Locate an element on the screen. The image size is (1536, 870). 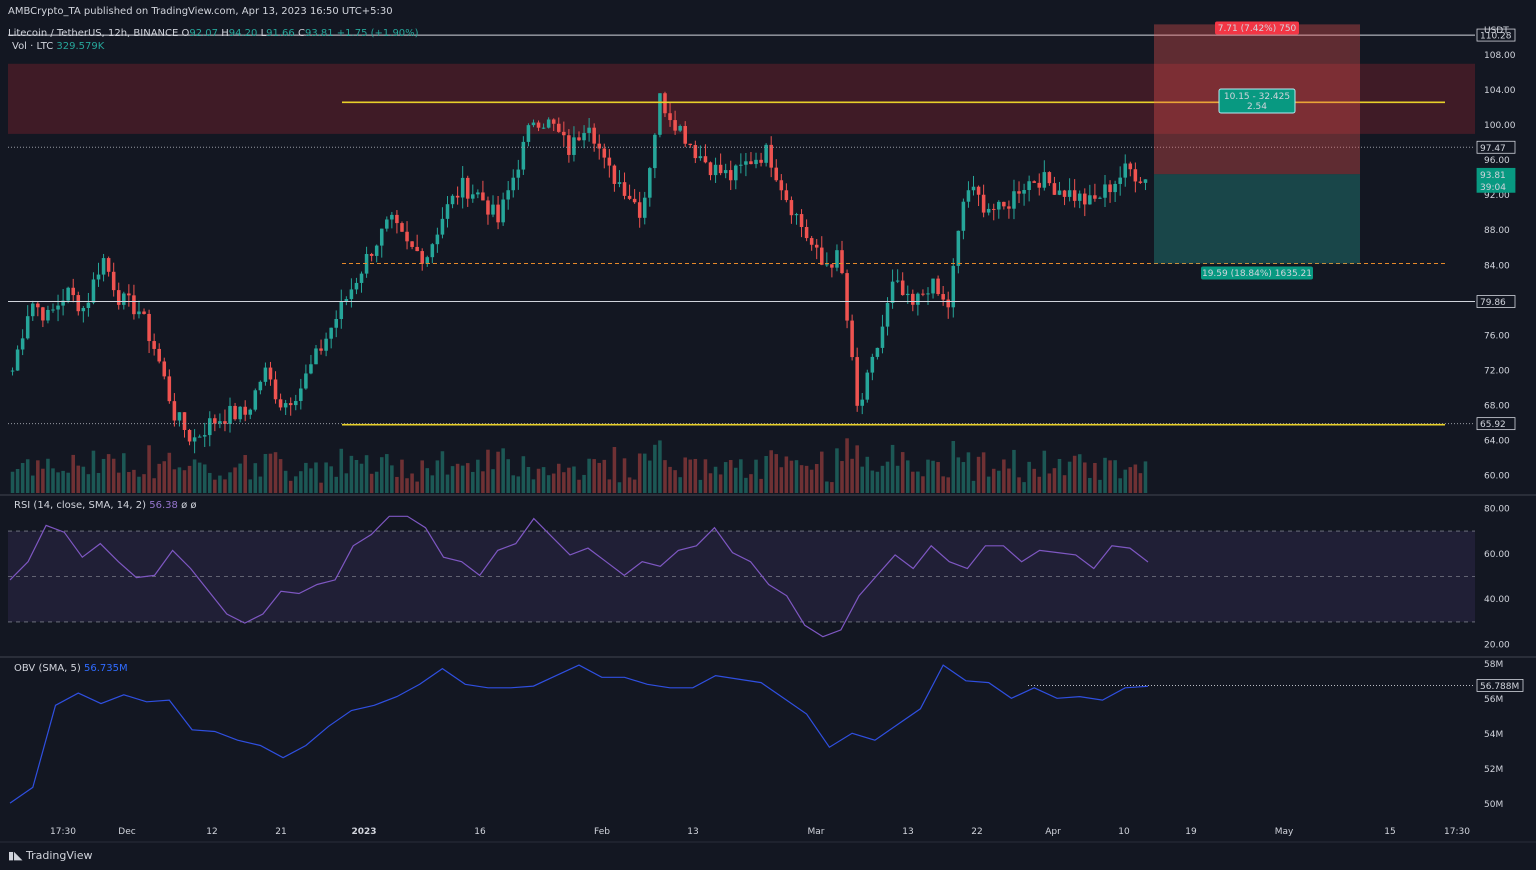
high-value: 94.20 is located at coordinates (243, 33).